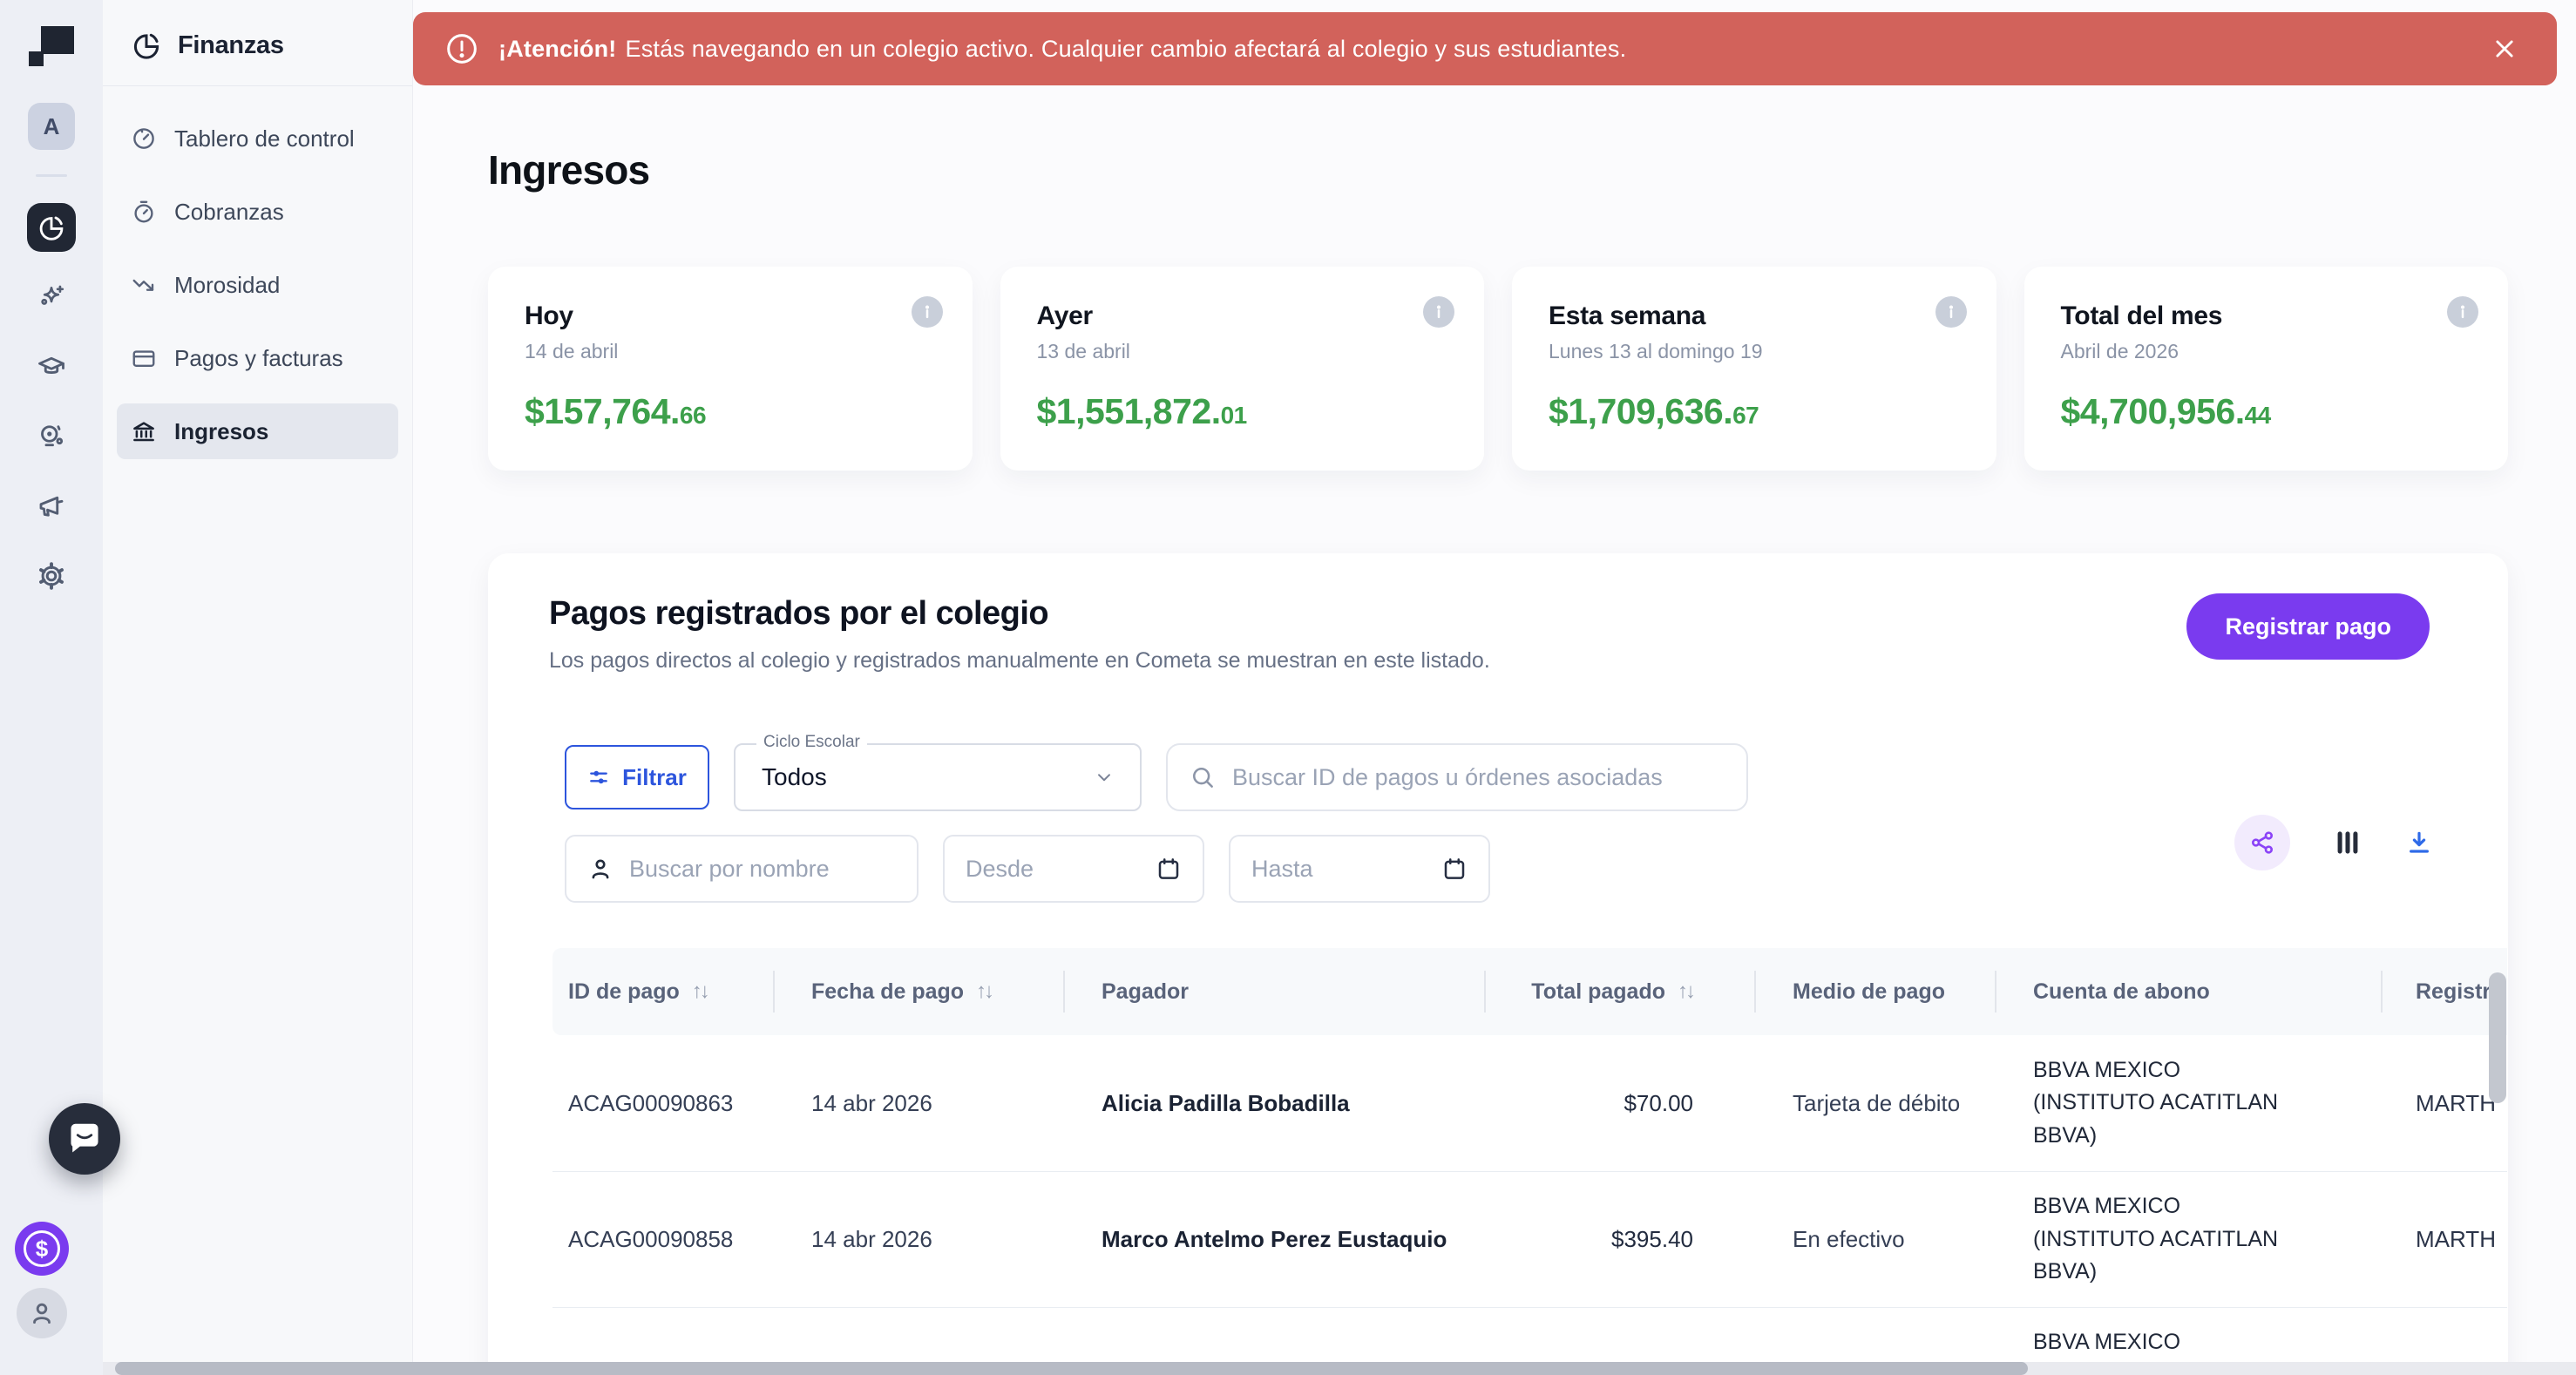  I want to click on table-vertical-scrollbar, so click(2498, 1037).